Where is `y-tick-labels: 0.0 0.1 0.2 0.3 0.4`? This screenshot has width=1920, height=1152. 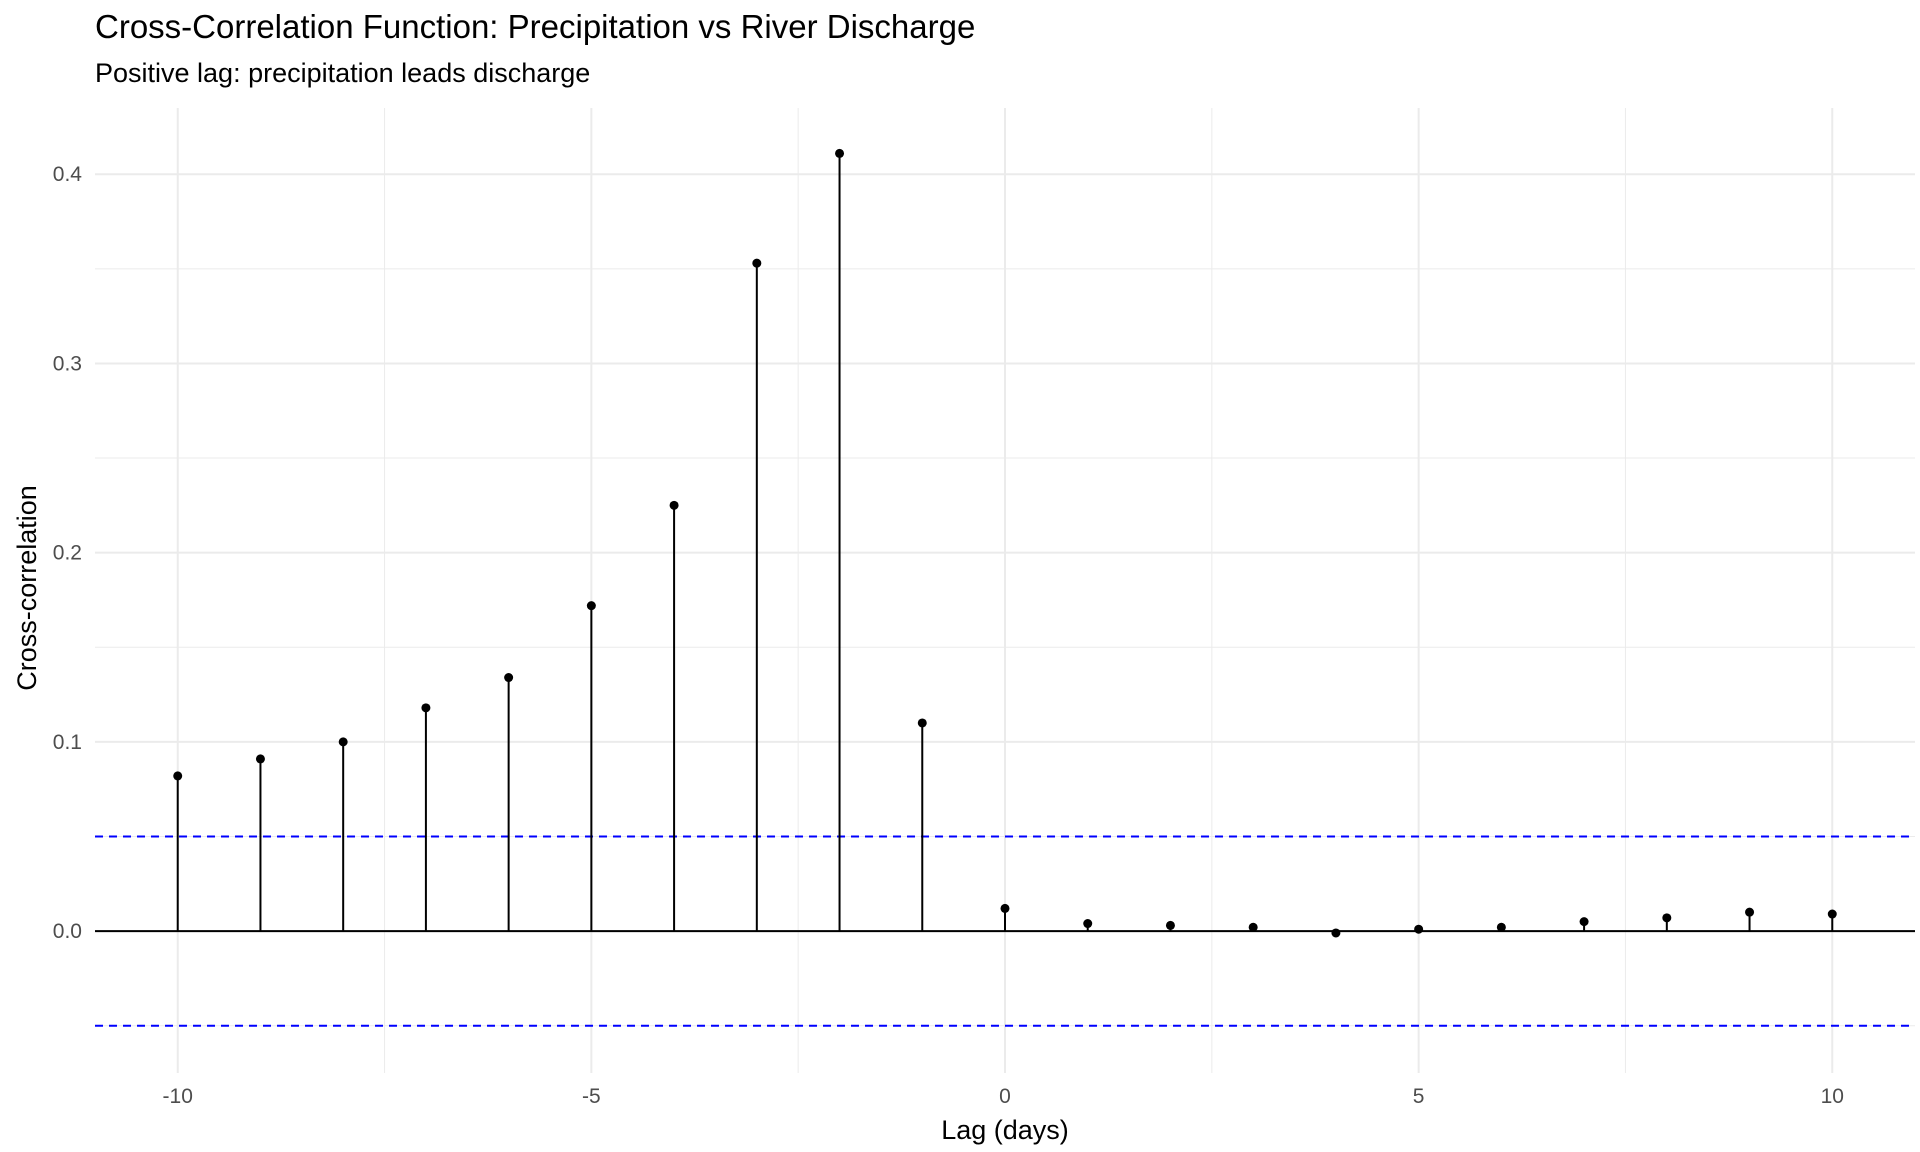 y-tick-labels: 0.0 0.1 0.2 0.3 0.4 is located at coordinates (68, 553).